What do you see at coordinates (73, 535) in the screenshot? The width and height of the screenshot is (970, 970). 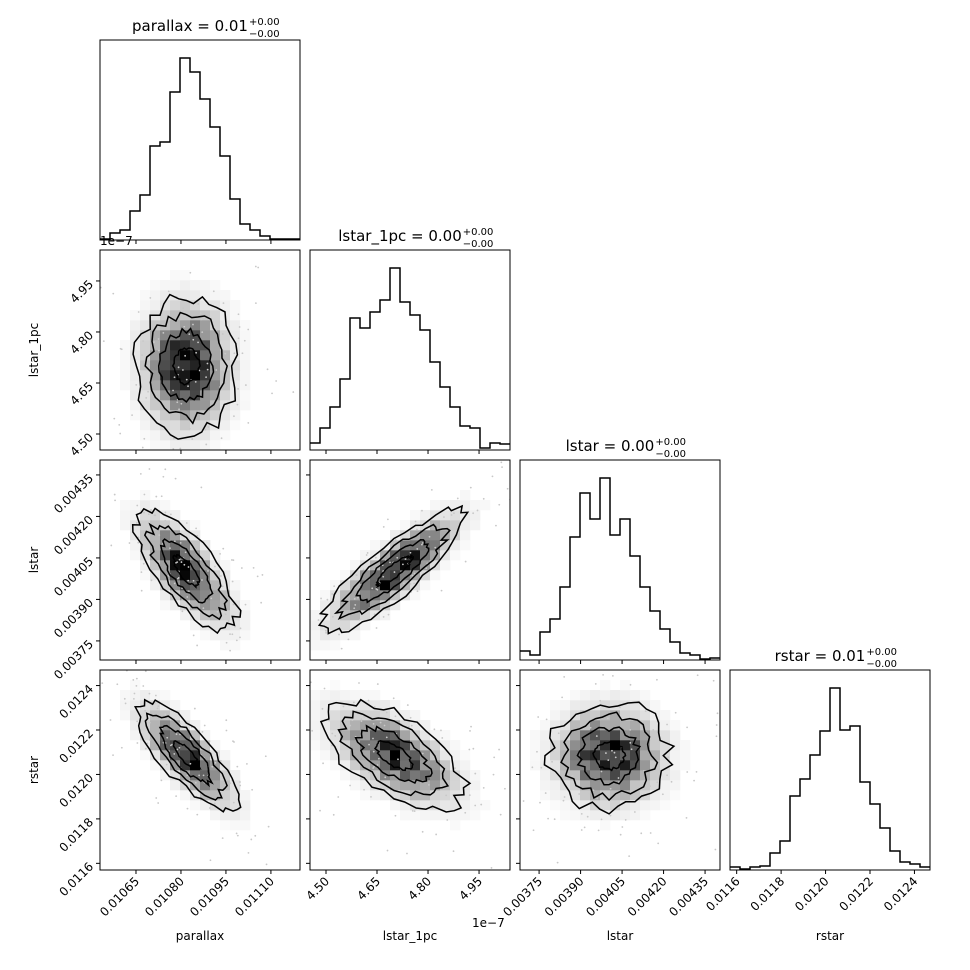 I see `y-tick-label: 0.00420` at bounding box center [73, 535].